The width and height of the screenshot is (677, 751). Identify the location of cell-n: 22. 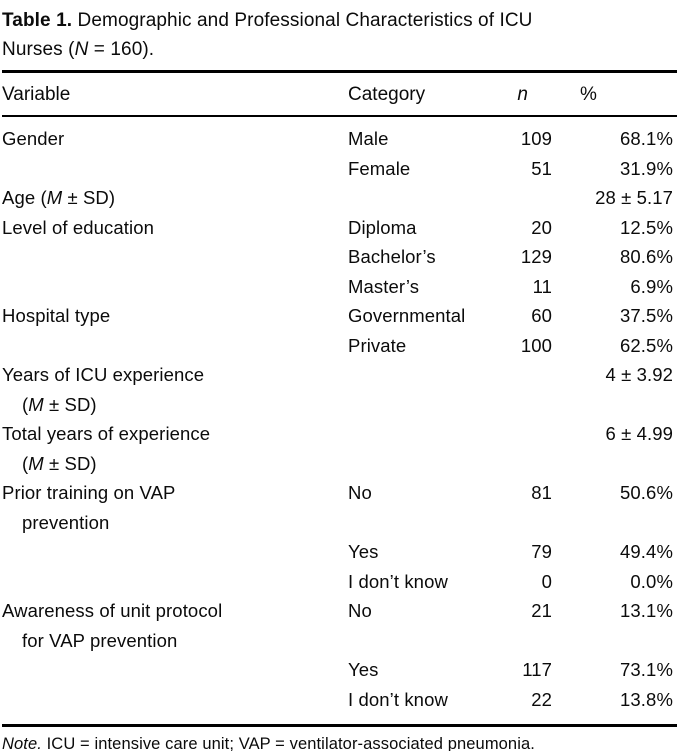
(541, 699).